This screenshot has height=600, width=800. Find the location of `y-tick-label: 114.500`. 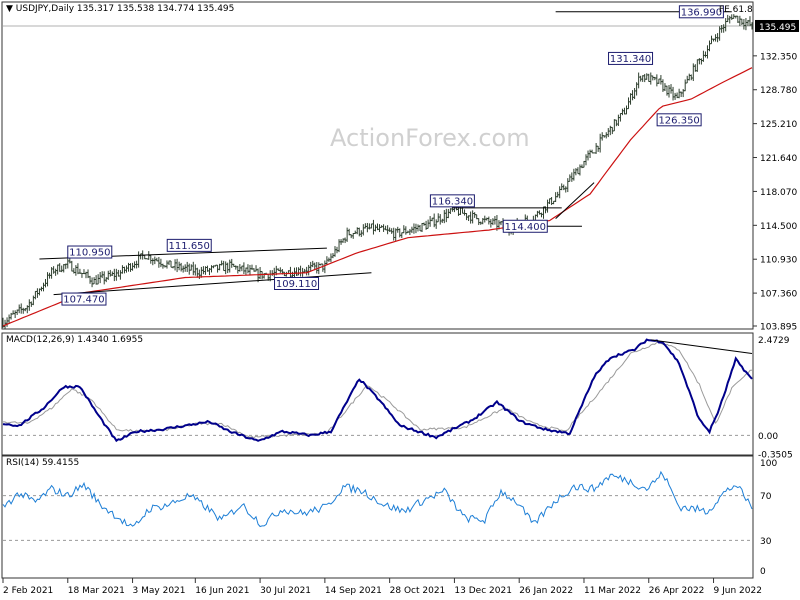

y-tick-label: 114.500 is located at coordinates (778, 227).